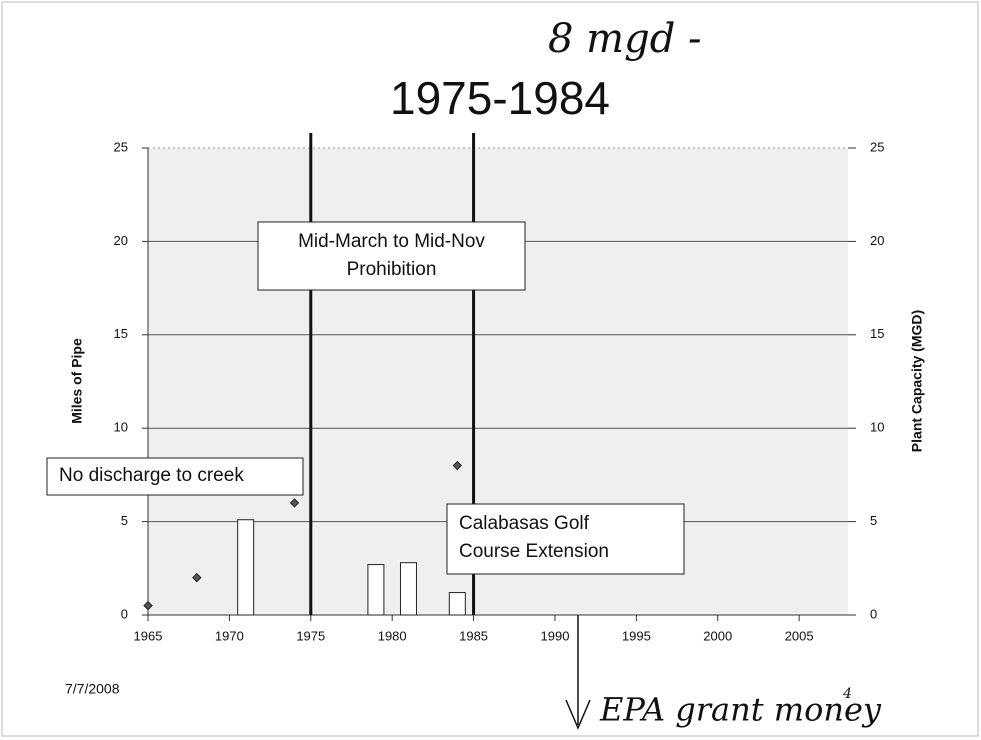  Describe the element at coordinates (873, 520) in the screenshot. I see `y2-tick-label: 5` at that location.